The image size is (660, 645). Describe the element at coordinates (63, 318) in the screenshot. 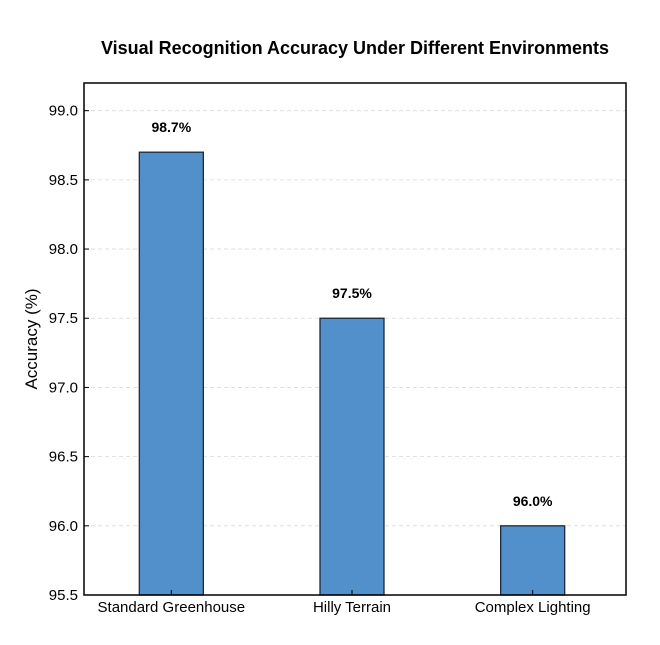

I see `y-tick-label: 97.5` at that location.